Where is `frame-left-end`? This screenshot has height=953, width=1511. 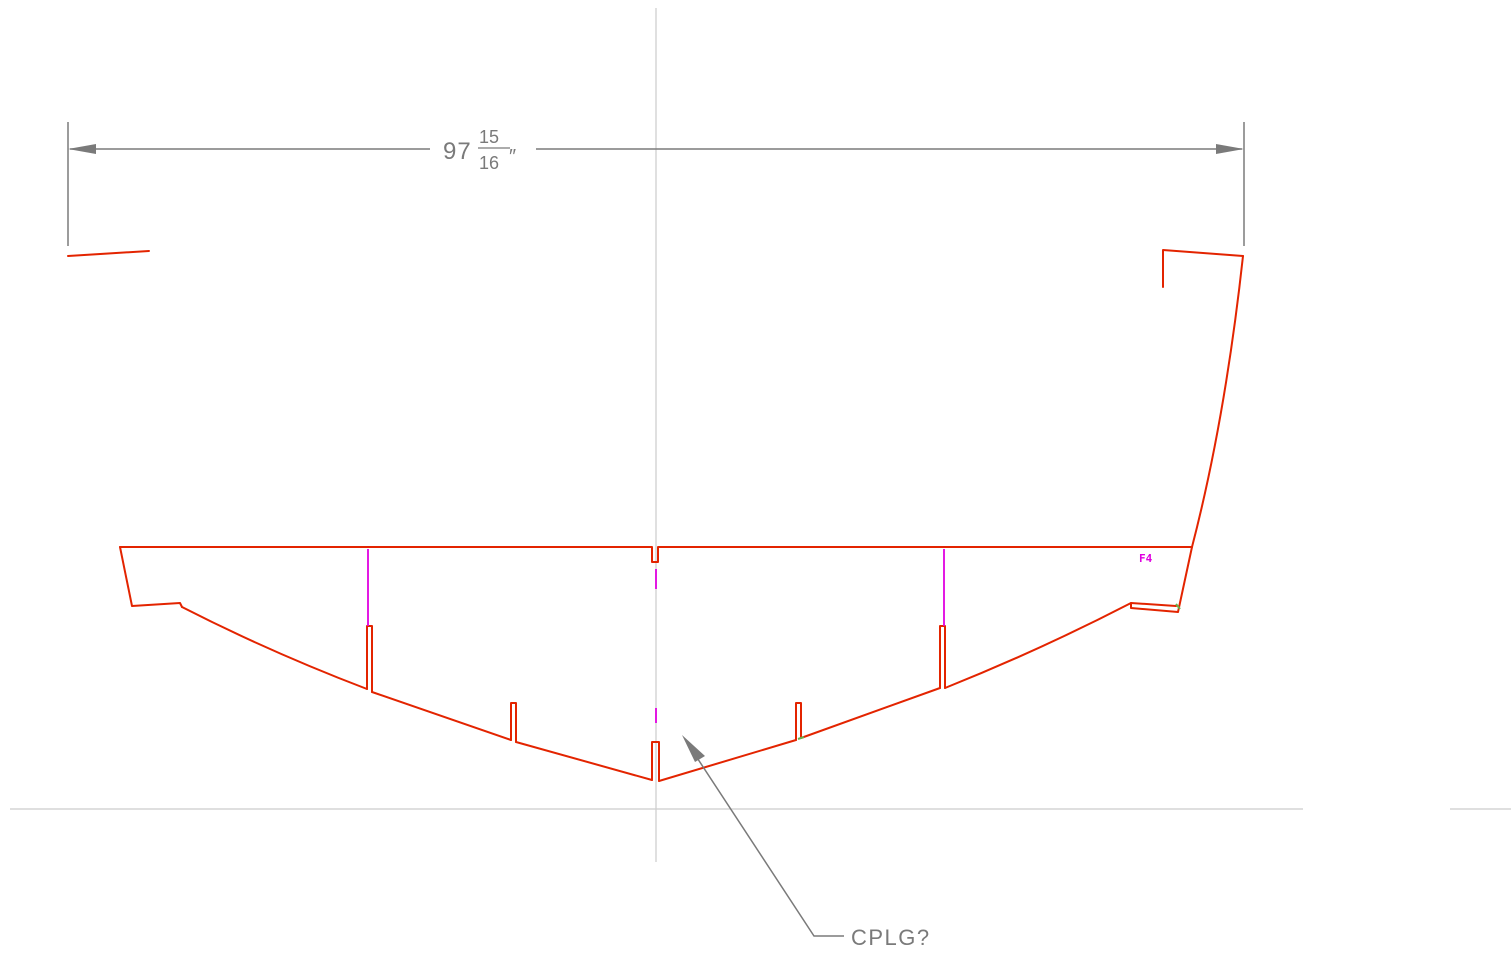
frame-left-end is located at coordinates (151, 577).